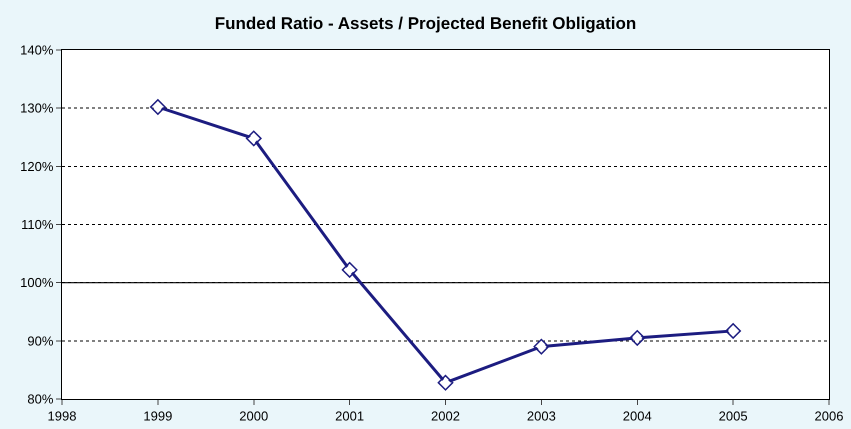 The width and height of the screenshot is (851, 429). Describe the element at coordinates (541, 416) in the screenshot. I see `x-tick-label: 2003` at that location.